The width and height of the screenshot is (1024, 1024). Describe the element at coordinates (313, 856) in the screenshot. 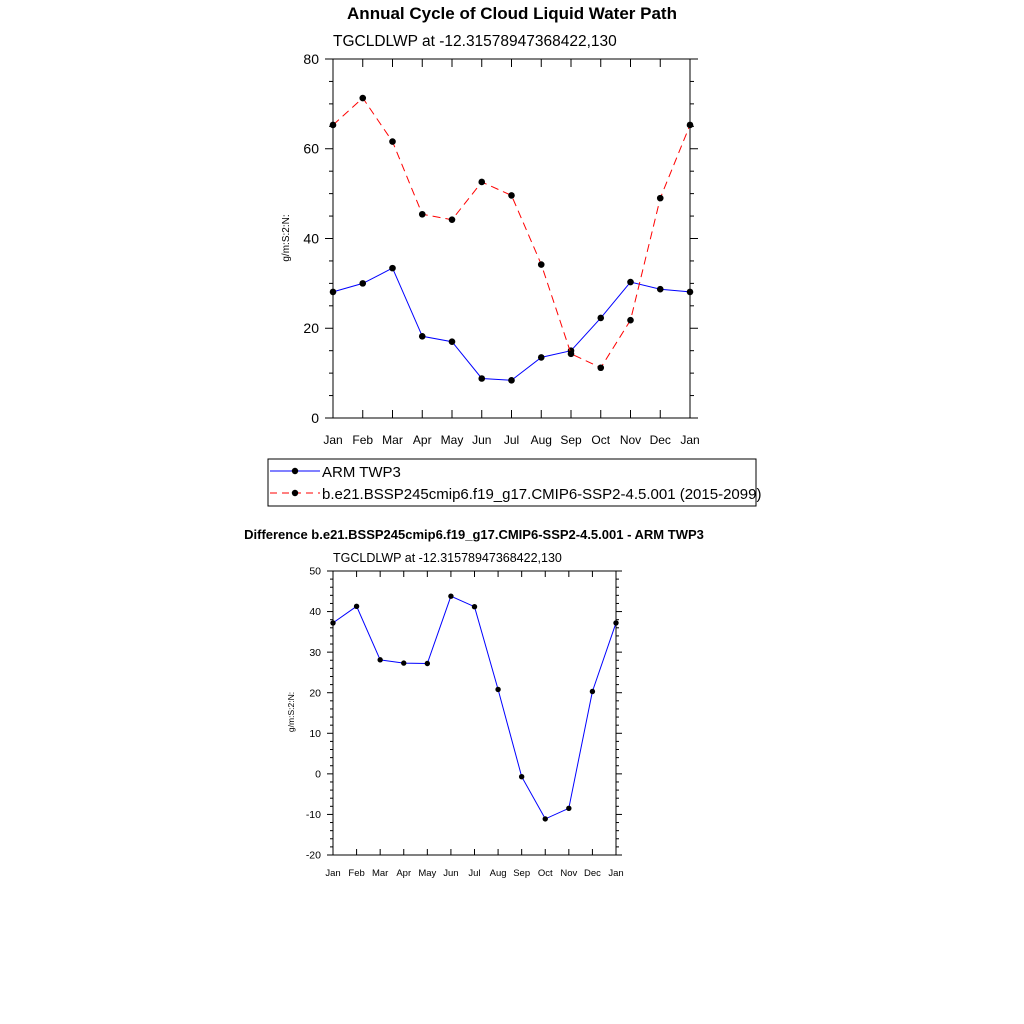

I see `y-tick-label: -20` at that location.